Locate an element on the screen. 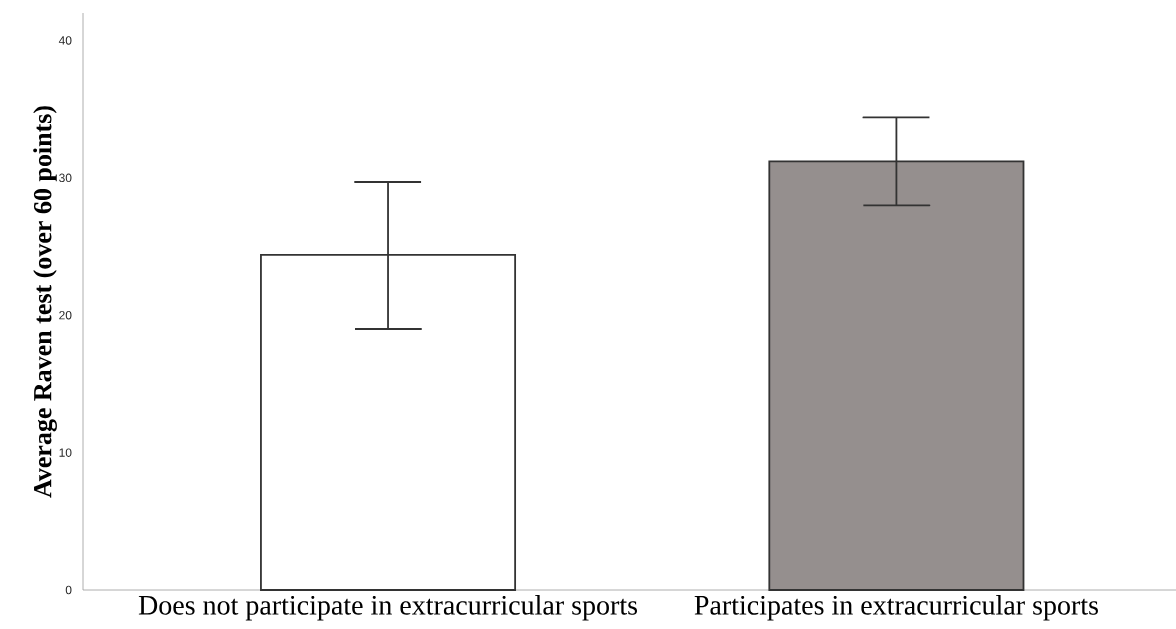  y-tick-label: 10 is located at coordinates (65, 452).